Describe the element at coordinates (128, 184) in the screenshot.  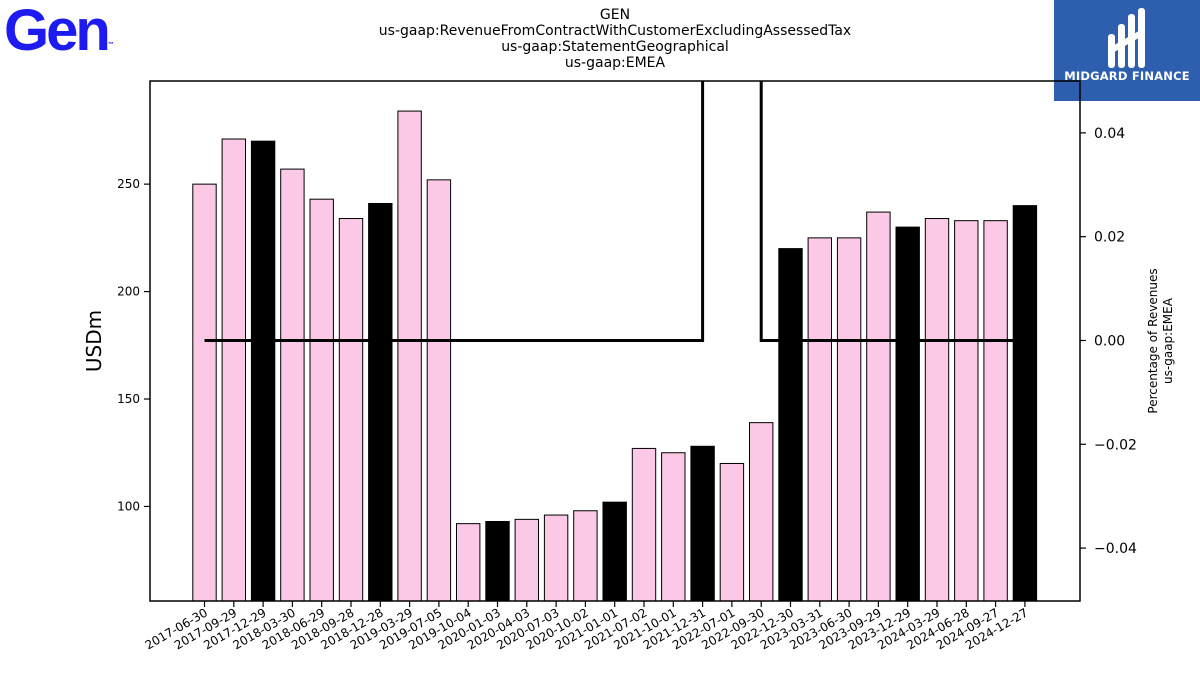
I see `y-tick-label: 250` at that location.